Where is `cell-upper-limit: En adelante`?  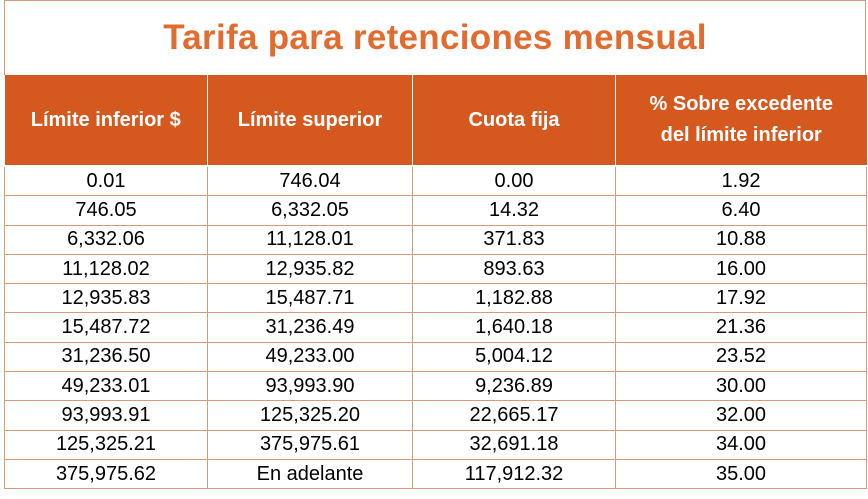
cell-upper-limit: En adelante is located at coordinates (310, 474).